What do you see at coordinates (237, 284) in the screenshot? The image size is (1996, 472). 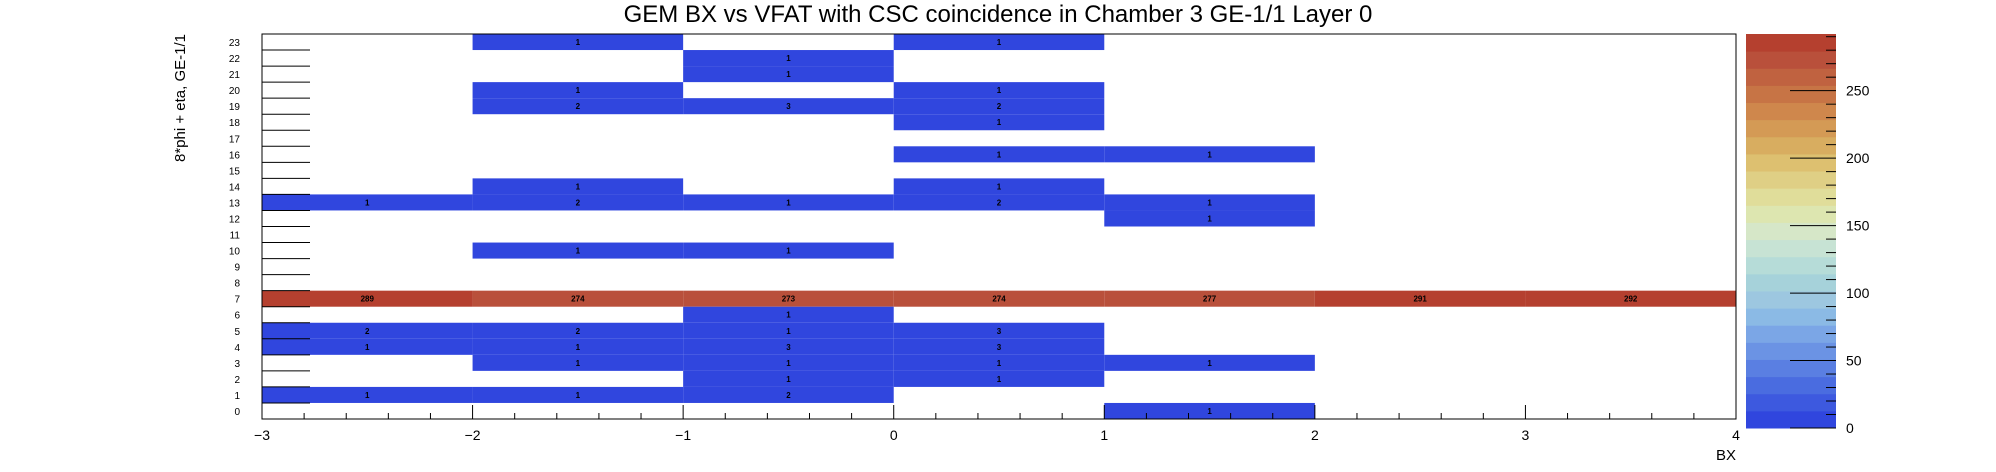 I see `y-tick-label: 8` at bounding box center [237, 284].